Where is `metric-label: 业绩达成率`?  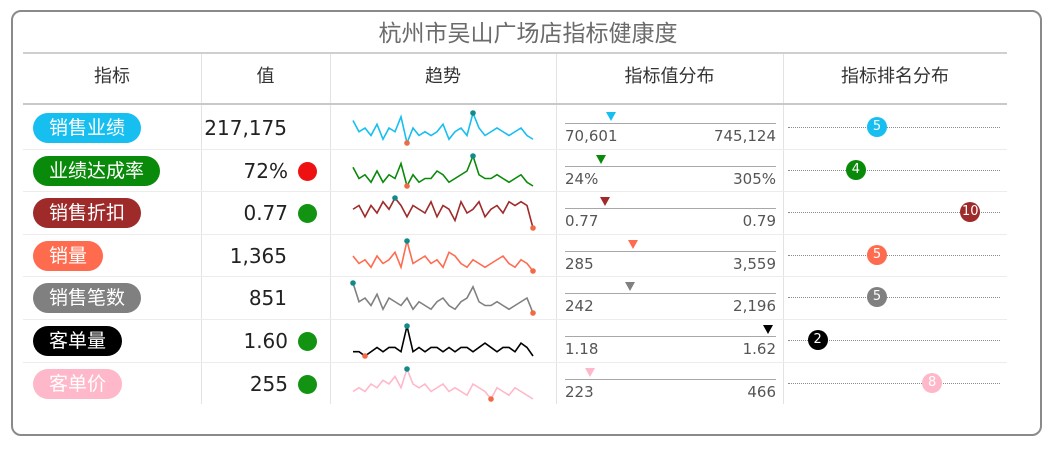
metric-label: 业绩达成率 is located at coordinates (97, 170).